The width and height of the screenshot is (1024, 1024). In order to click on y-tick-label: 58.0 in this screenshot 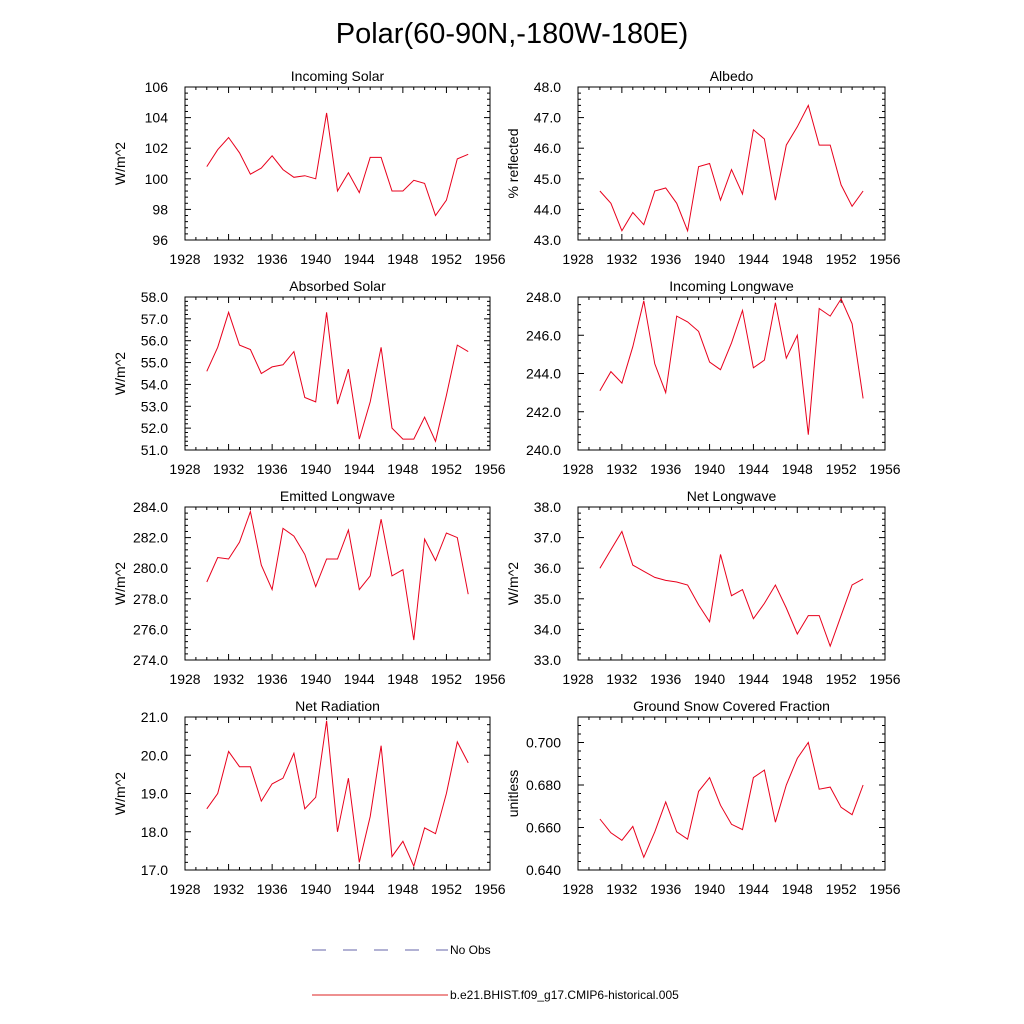, I will do `click(154, 297)`.